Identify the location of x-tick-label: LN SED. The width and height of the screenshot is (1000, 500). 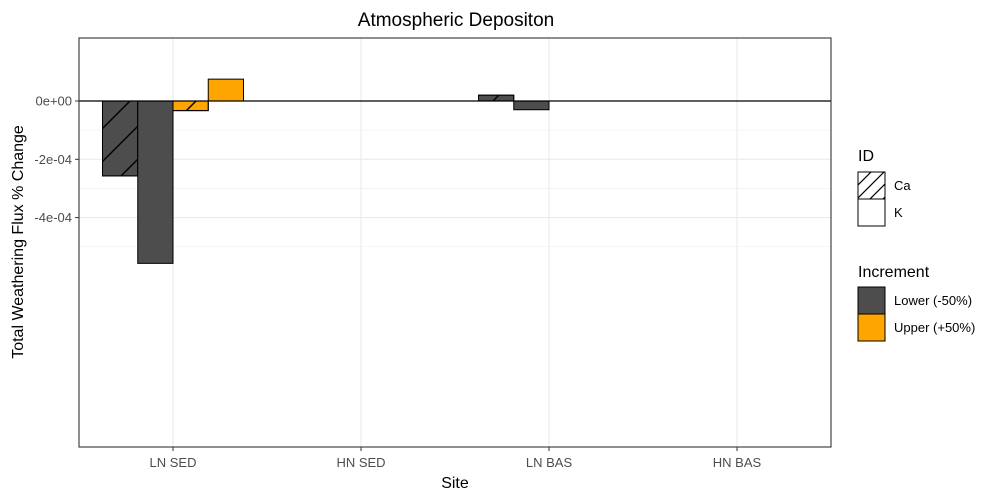
(173, 462).